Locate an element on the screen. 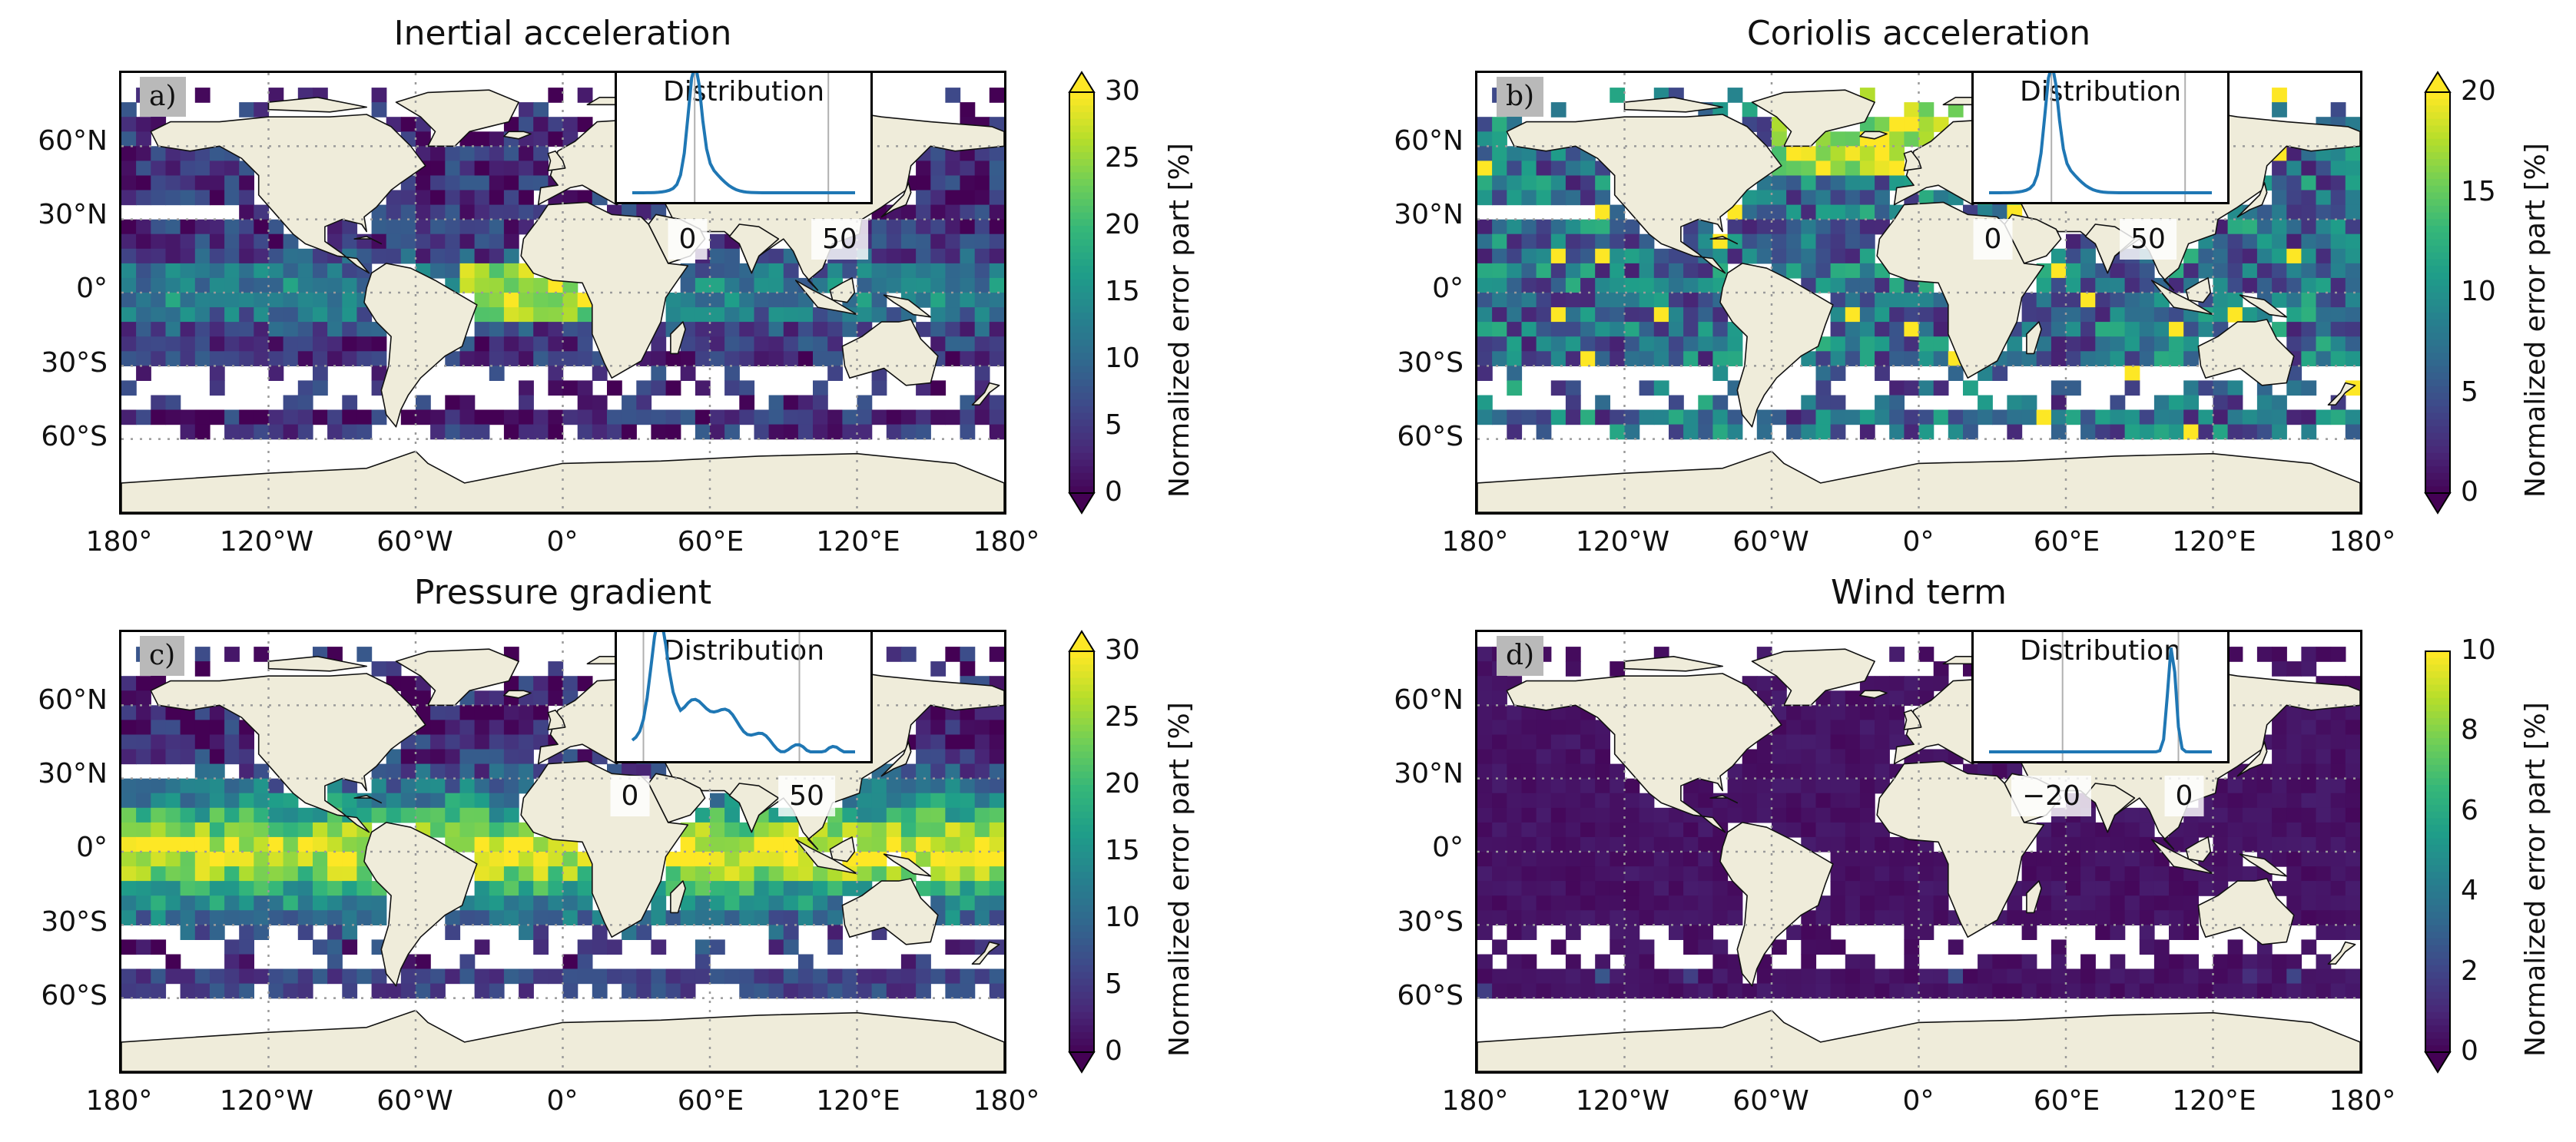 The image size is (2576, 1142). inset-svg is located at coordinates (2100, 137).